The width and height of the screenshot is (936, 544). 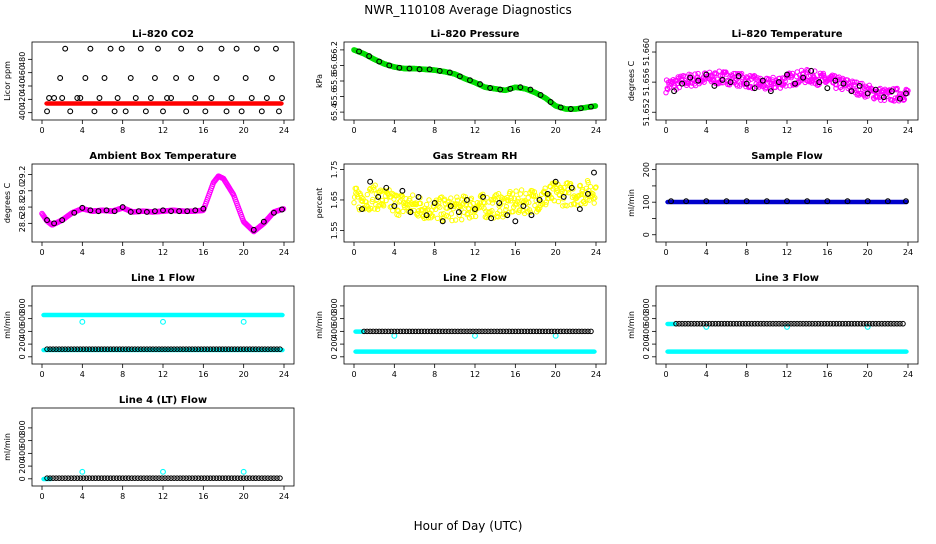 What do you see at coordinates (22, 427) in the screenshot?
I see `y-tick-label: 800` at bounding box center [22, 427].